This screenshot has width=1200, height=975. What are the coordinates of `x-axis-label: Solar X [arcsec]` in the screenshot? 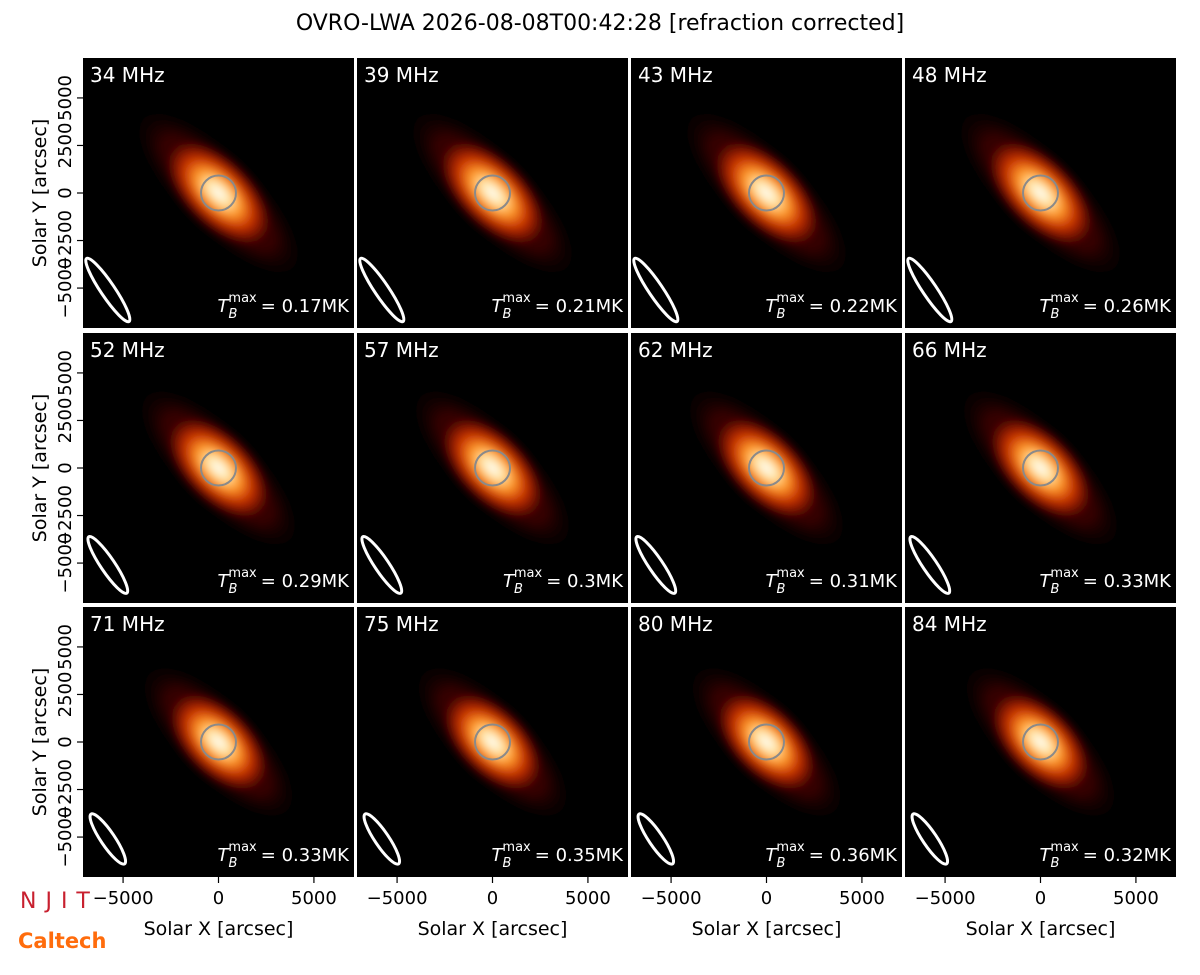 It's located at (219, 929).